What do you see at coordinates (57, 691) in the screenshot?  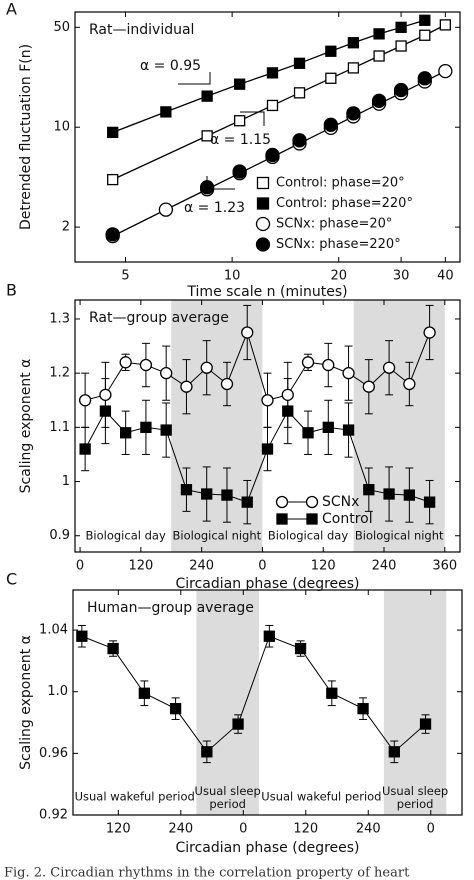 I see `y-tick-label: 1.0` at bounding box center [57, 691].